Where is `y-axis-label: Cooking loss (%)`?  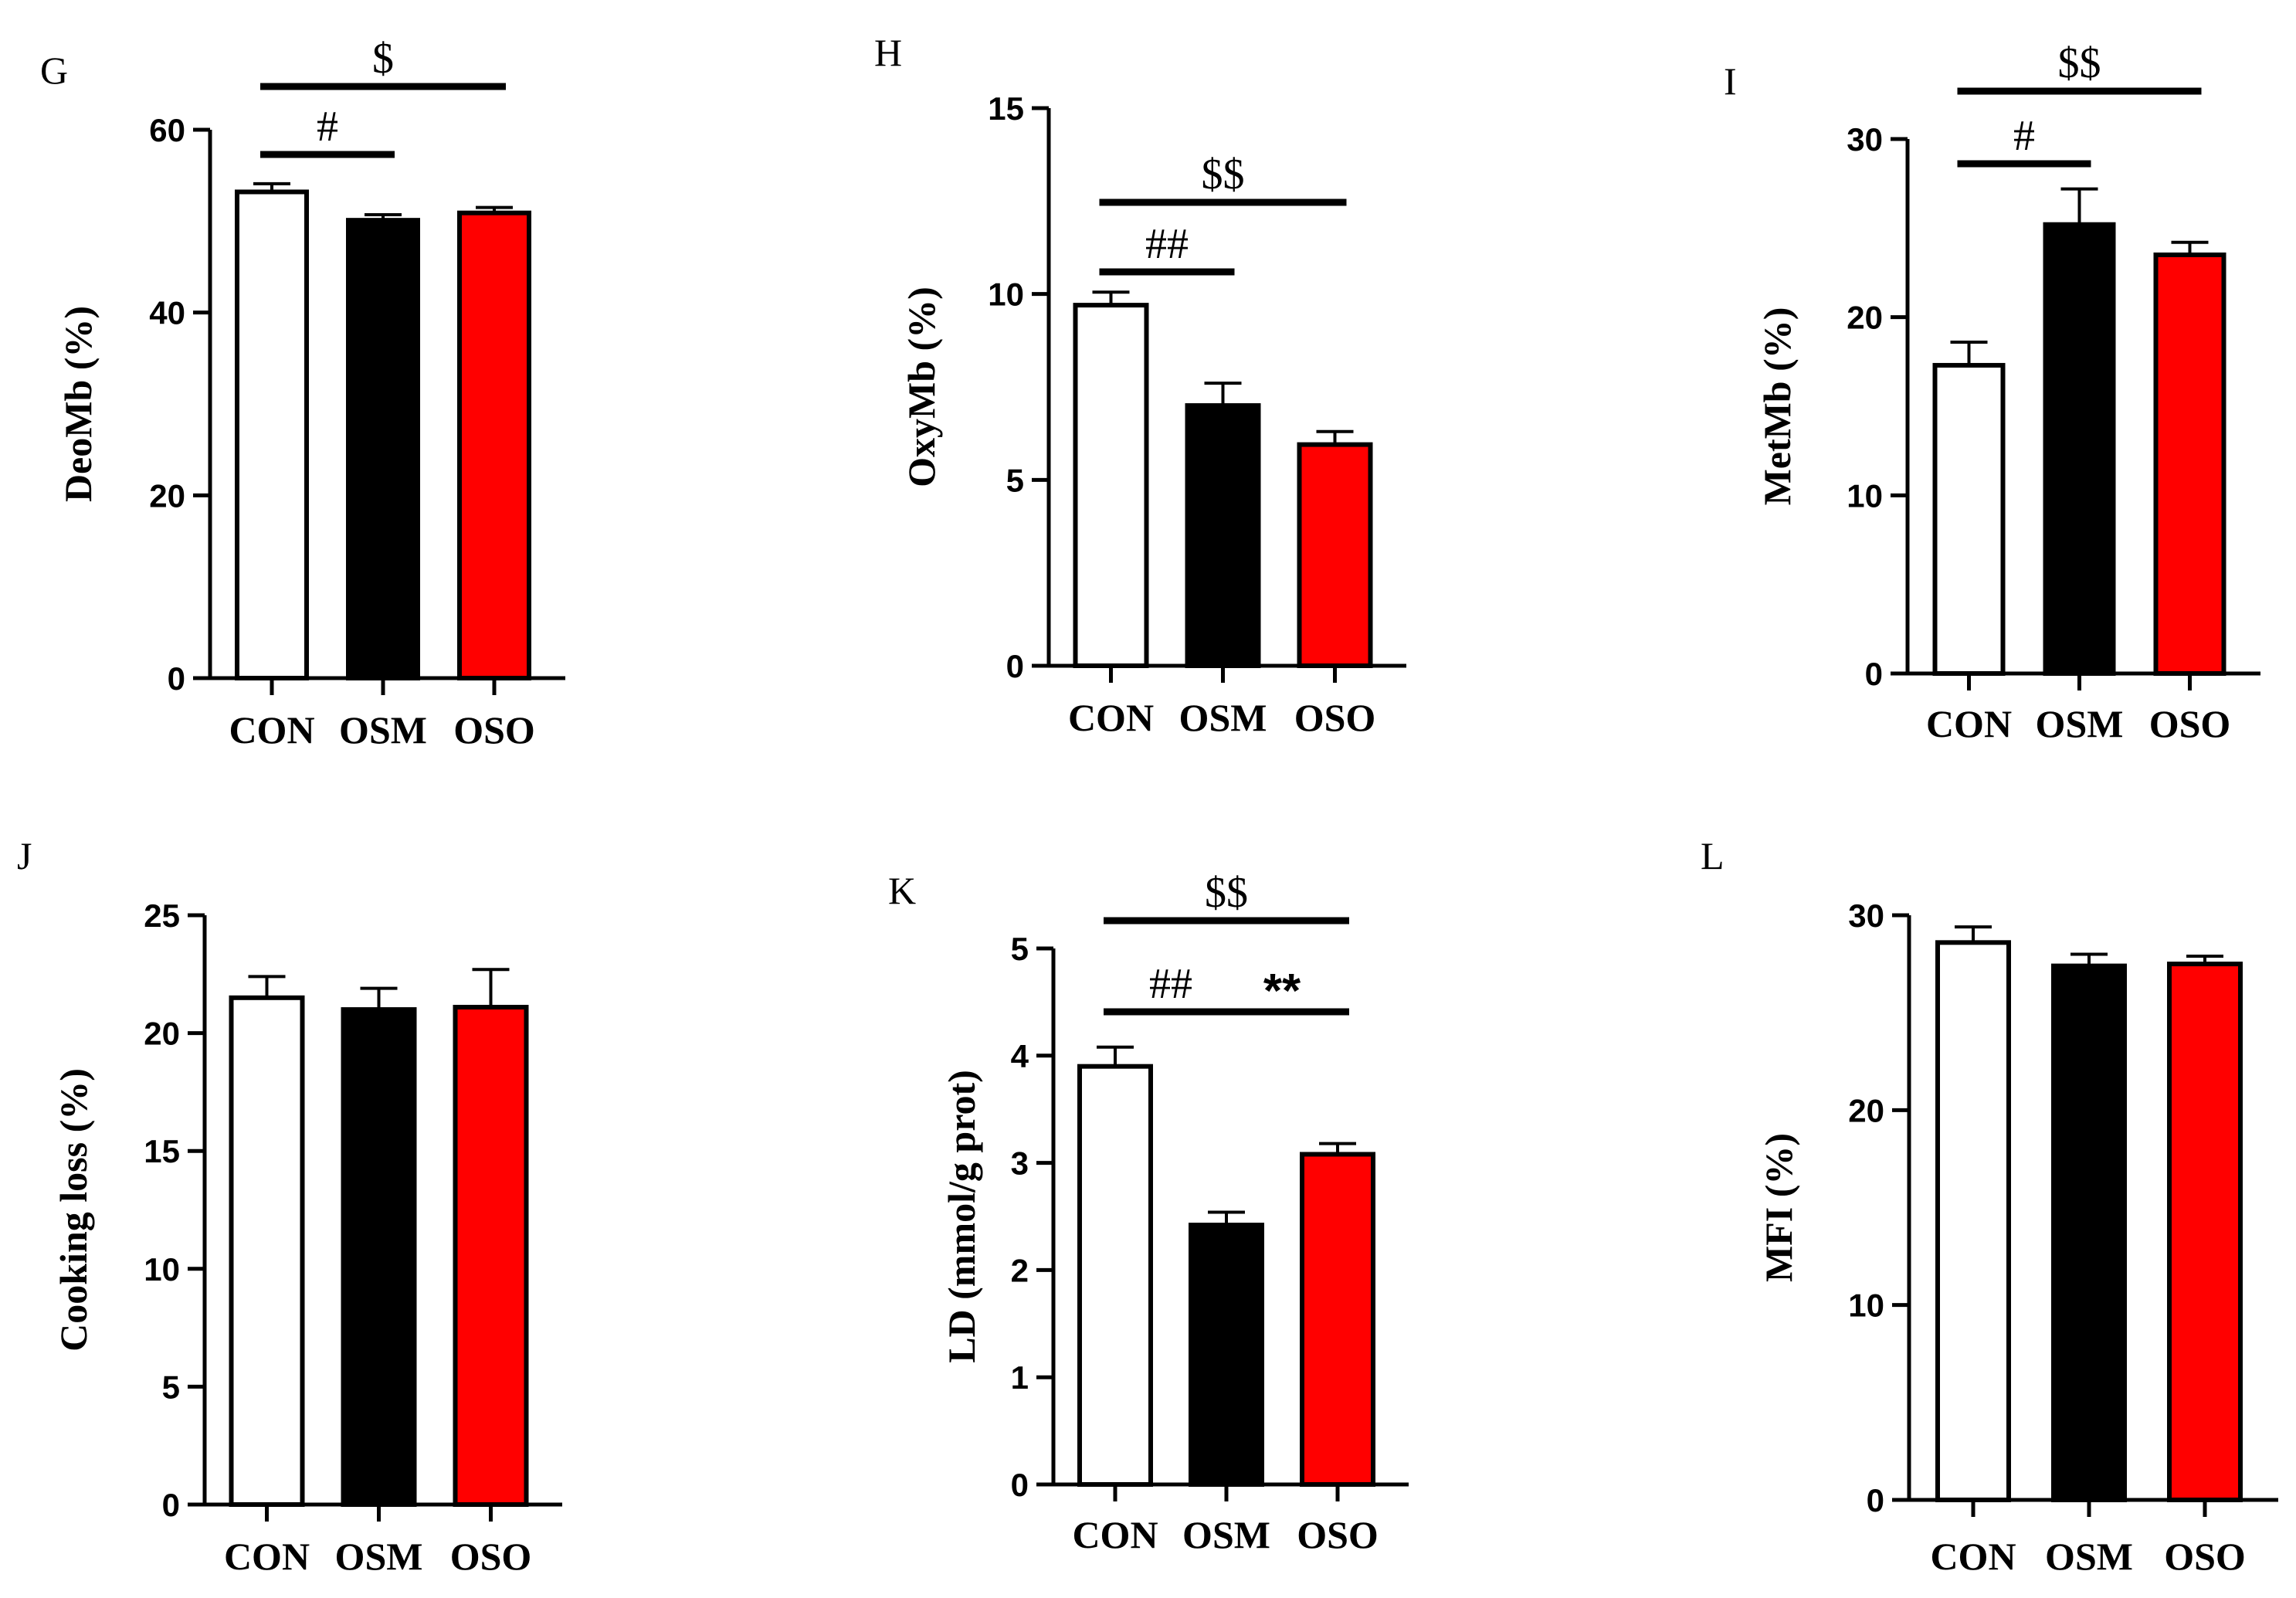
y-axis-label: Cooking loss (%) is located at coordinates (73, 1210).